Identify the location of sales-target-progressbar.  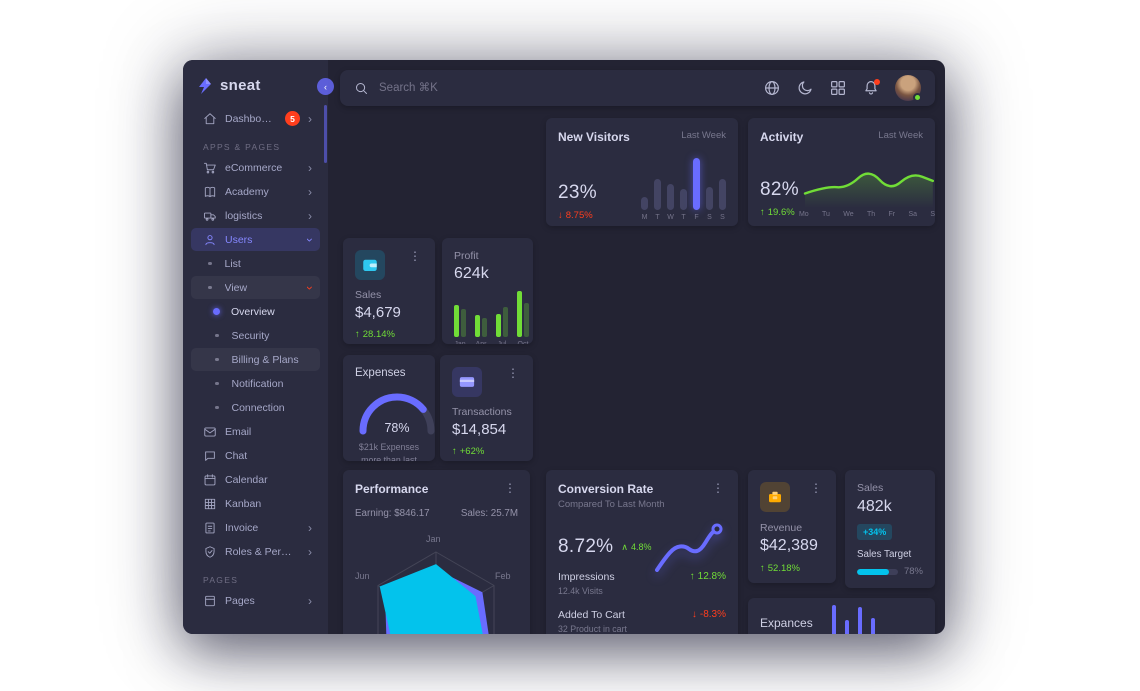
(877, 571).